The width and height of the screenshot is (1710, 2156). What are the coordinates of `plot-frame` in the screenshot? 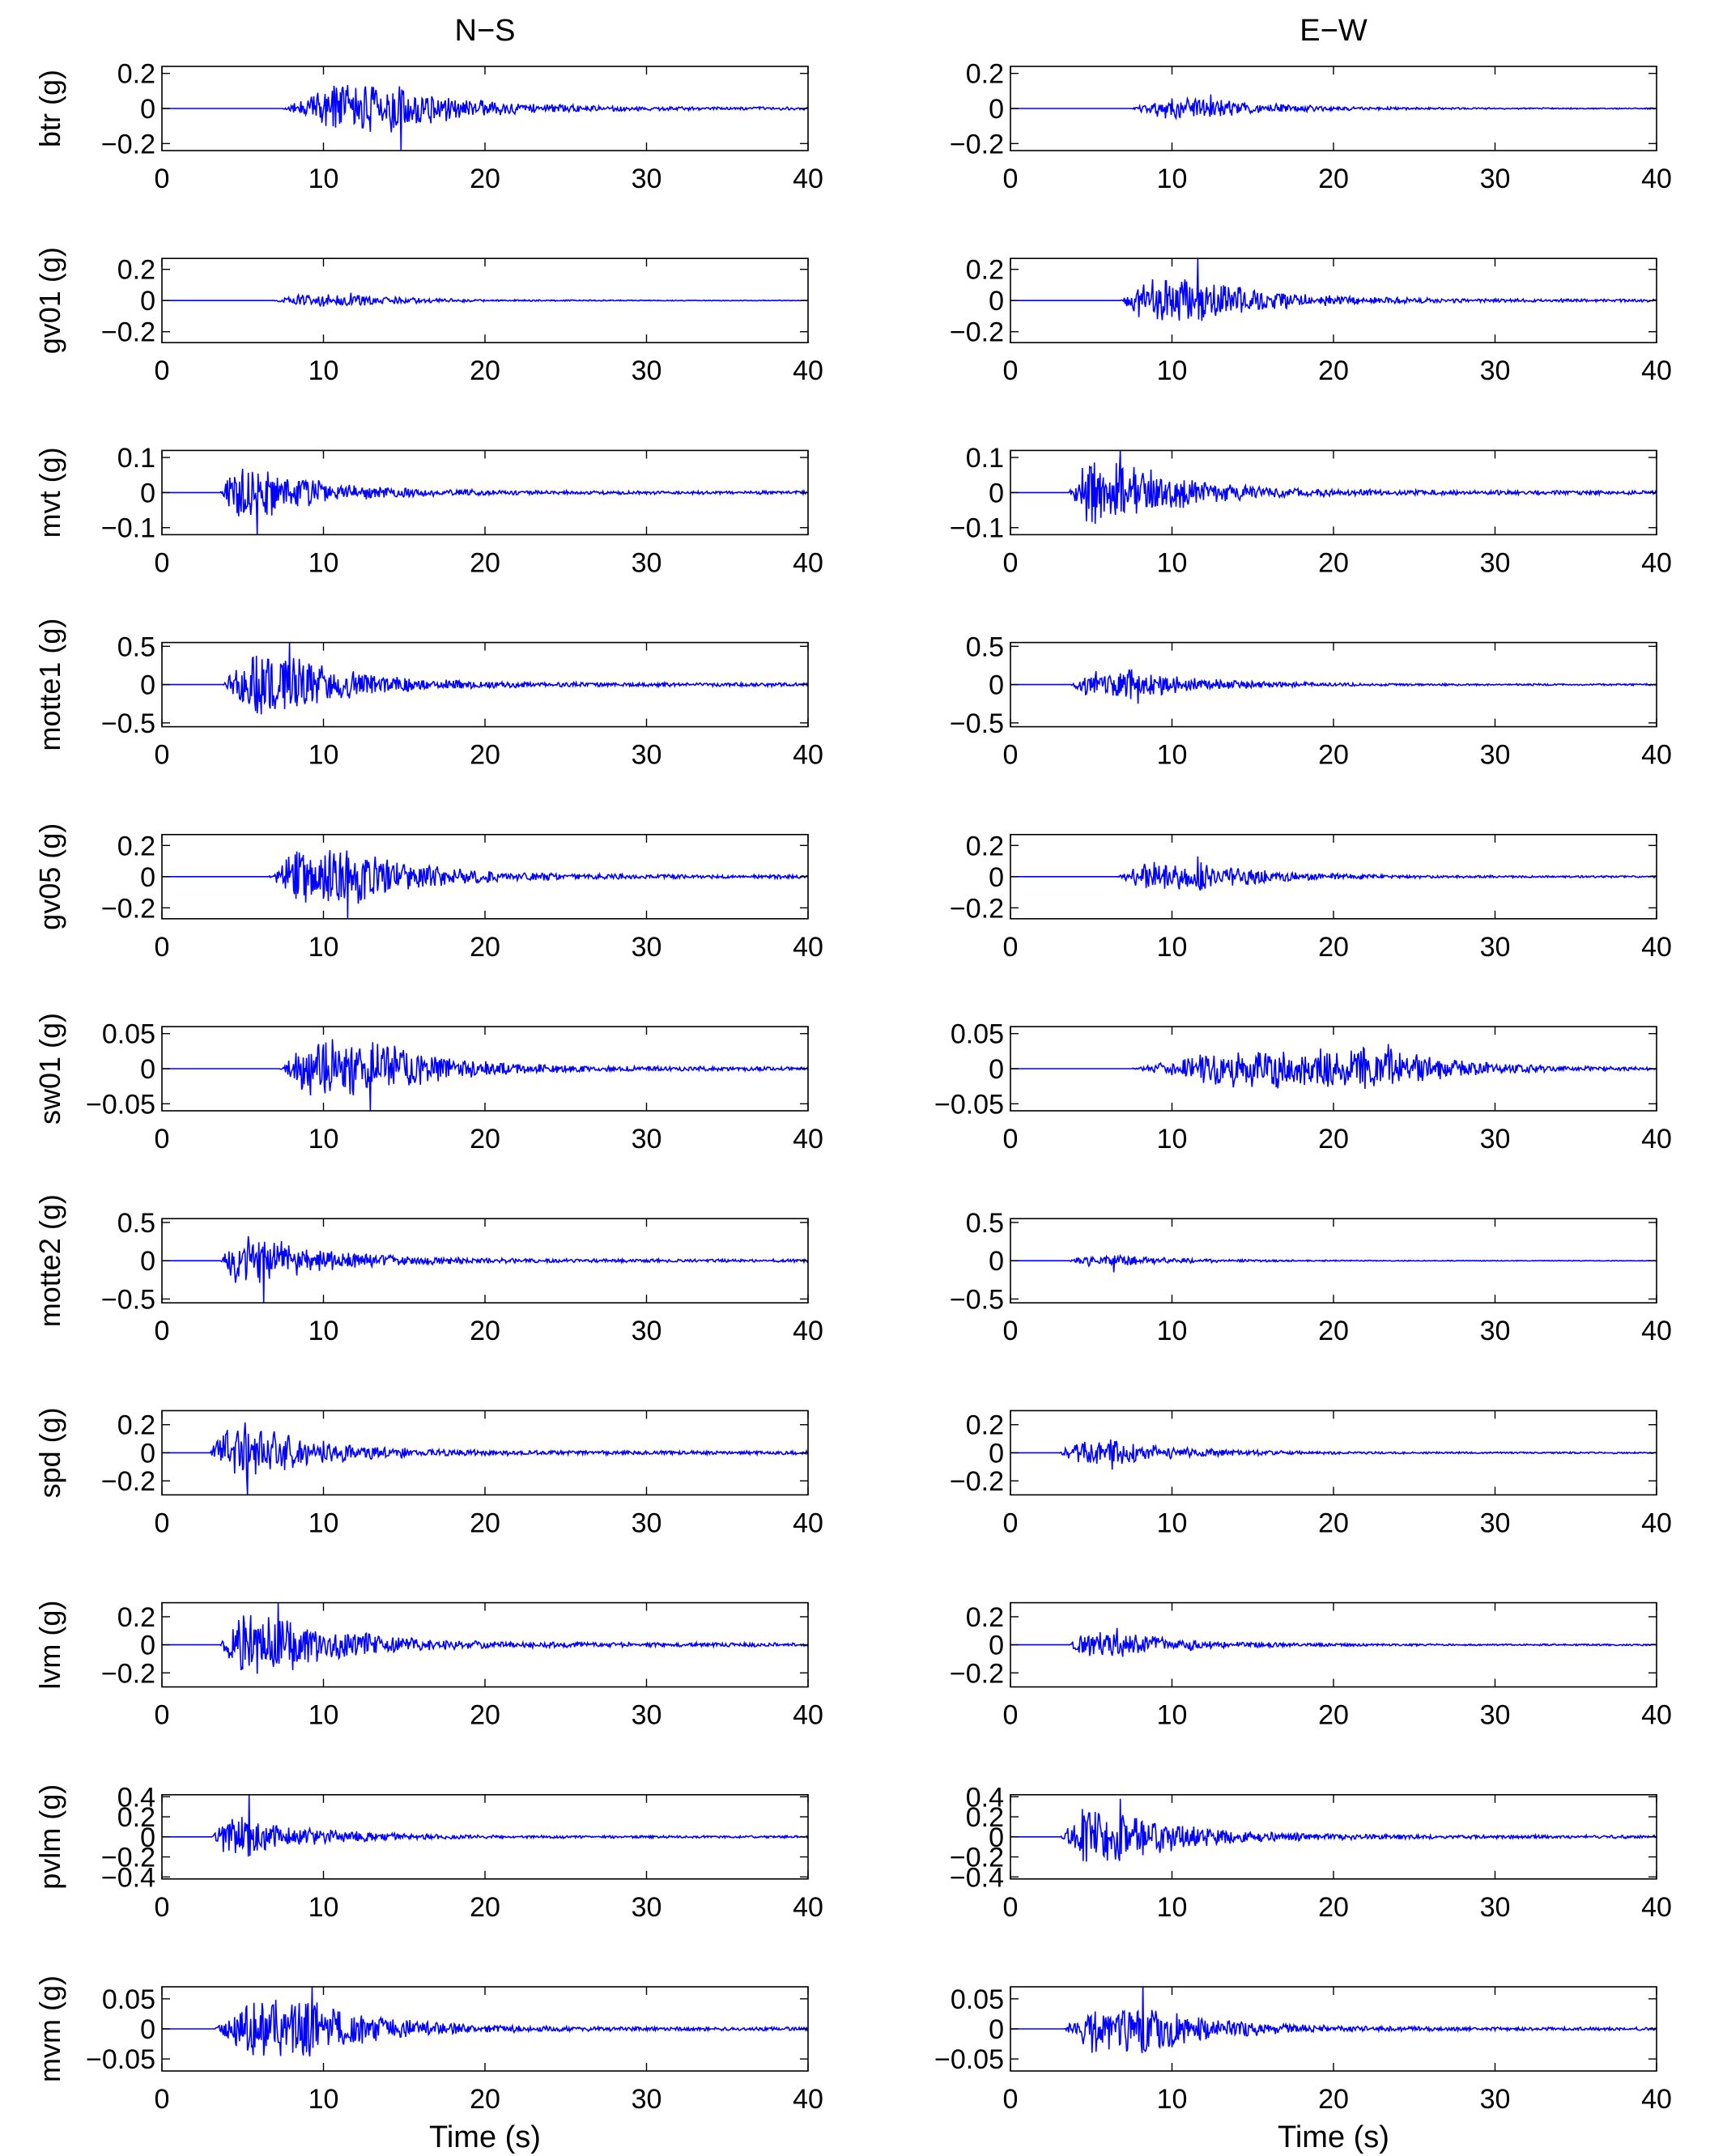 It's located at (485, 492).